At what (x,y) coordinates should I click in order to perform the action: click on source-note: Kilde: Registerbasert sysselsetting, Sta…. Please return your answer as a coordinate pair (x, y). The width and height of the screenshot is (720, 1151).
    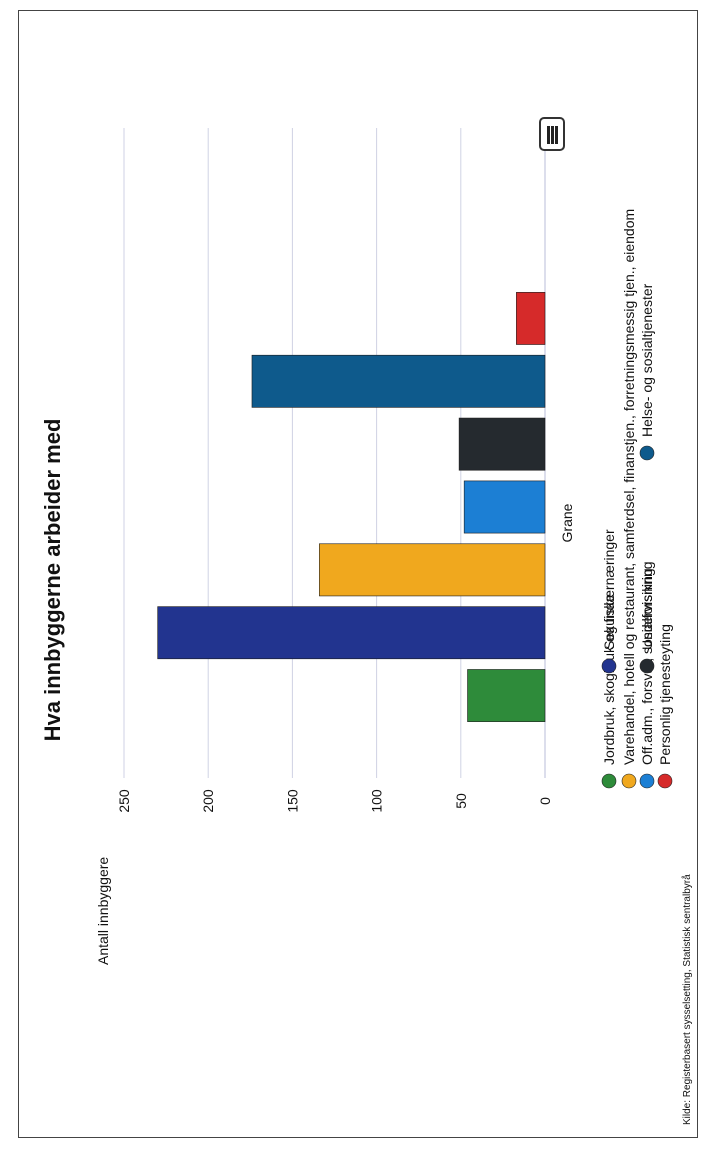
    Looking at the image, I should click on (687, 999).